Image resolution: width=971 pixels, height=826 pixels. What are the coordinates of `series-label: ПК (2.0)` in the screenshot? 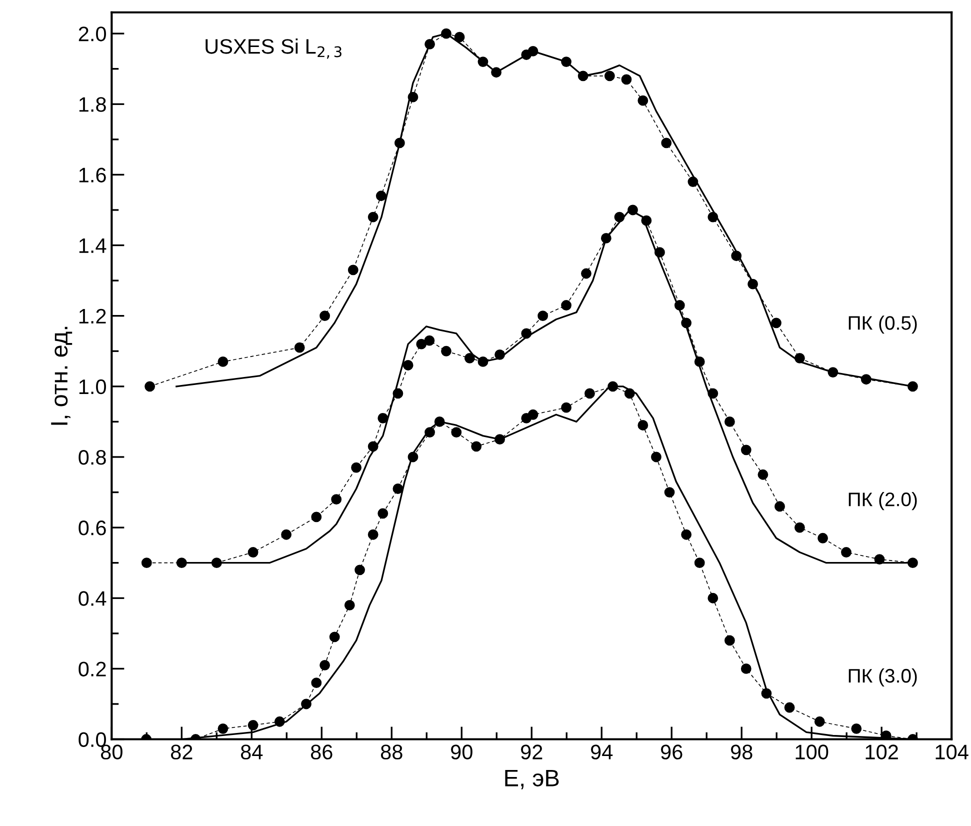 It's located at (882, 501).